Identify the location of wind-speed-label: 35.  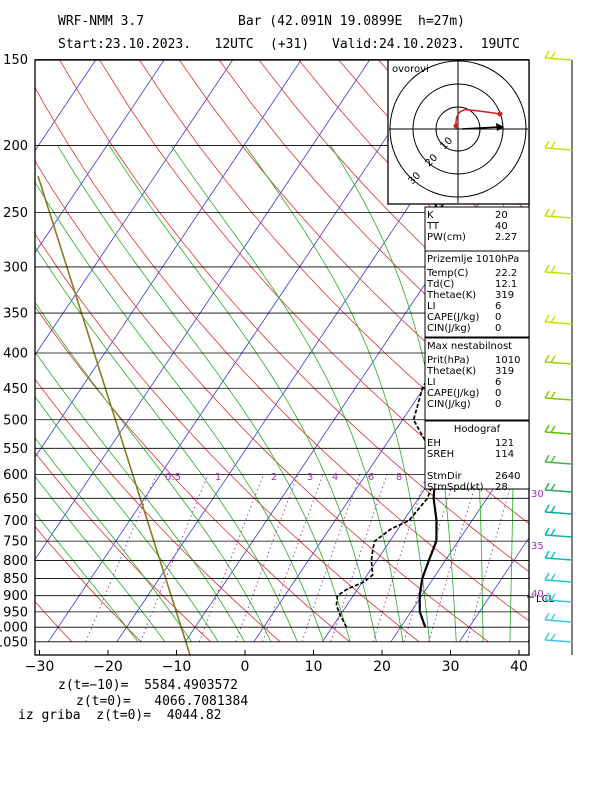
(537, 546).